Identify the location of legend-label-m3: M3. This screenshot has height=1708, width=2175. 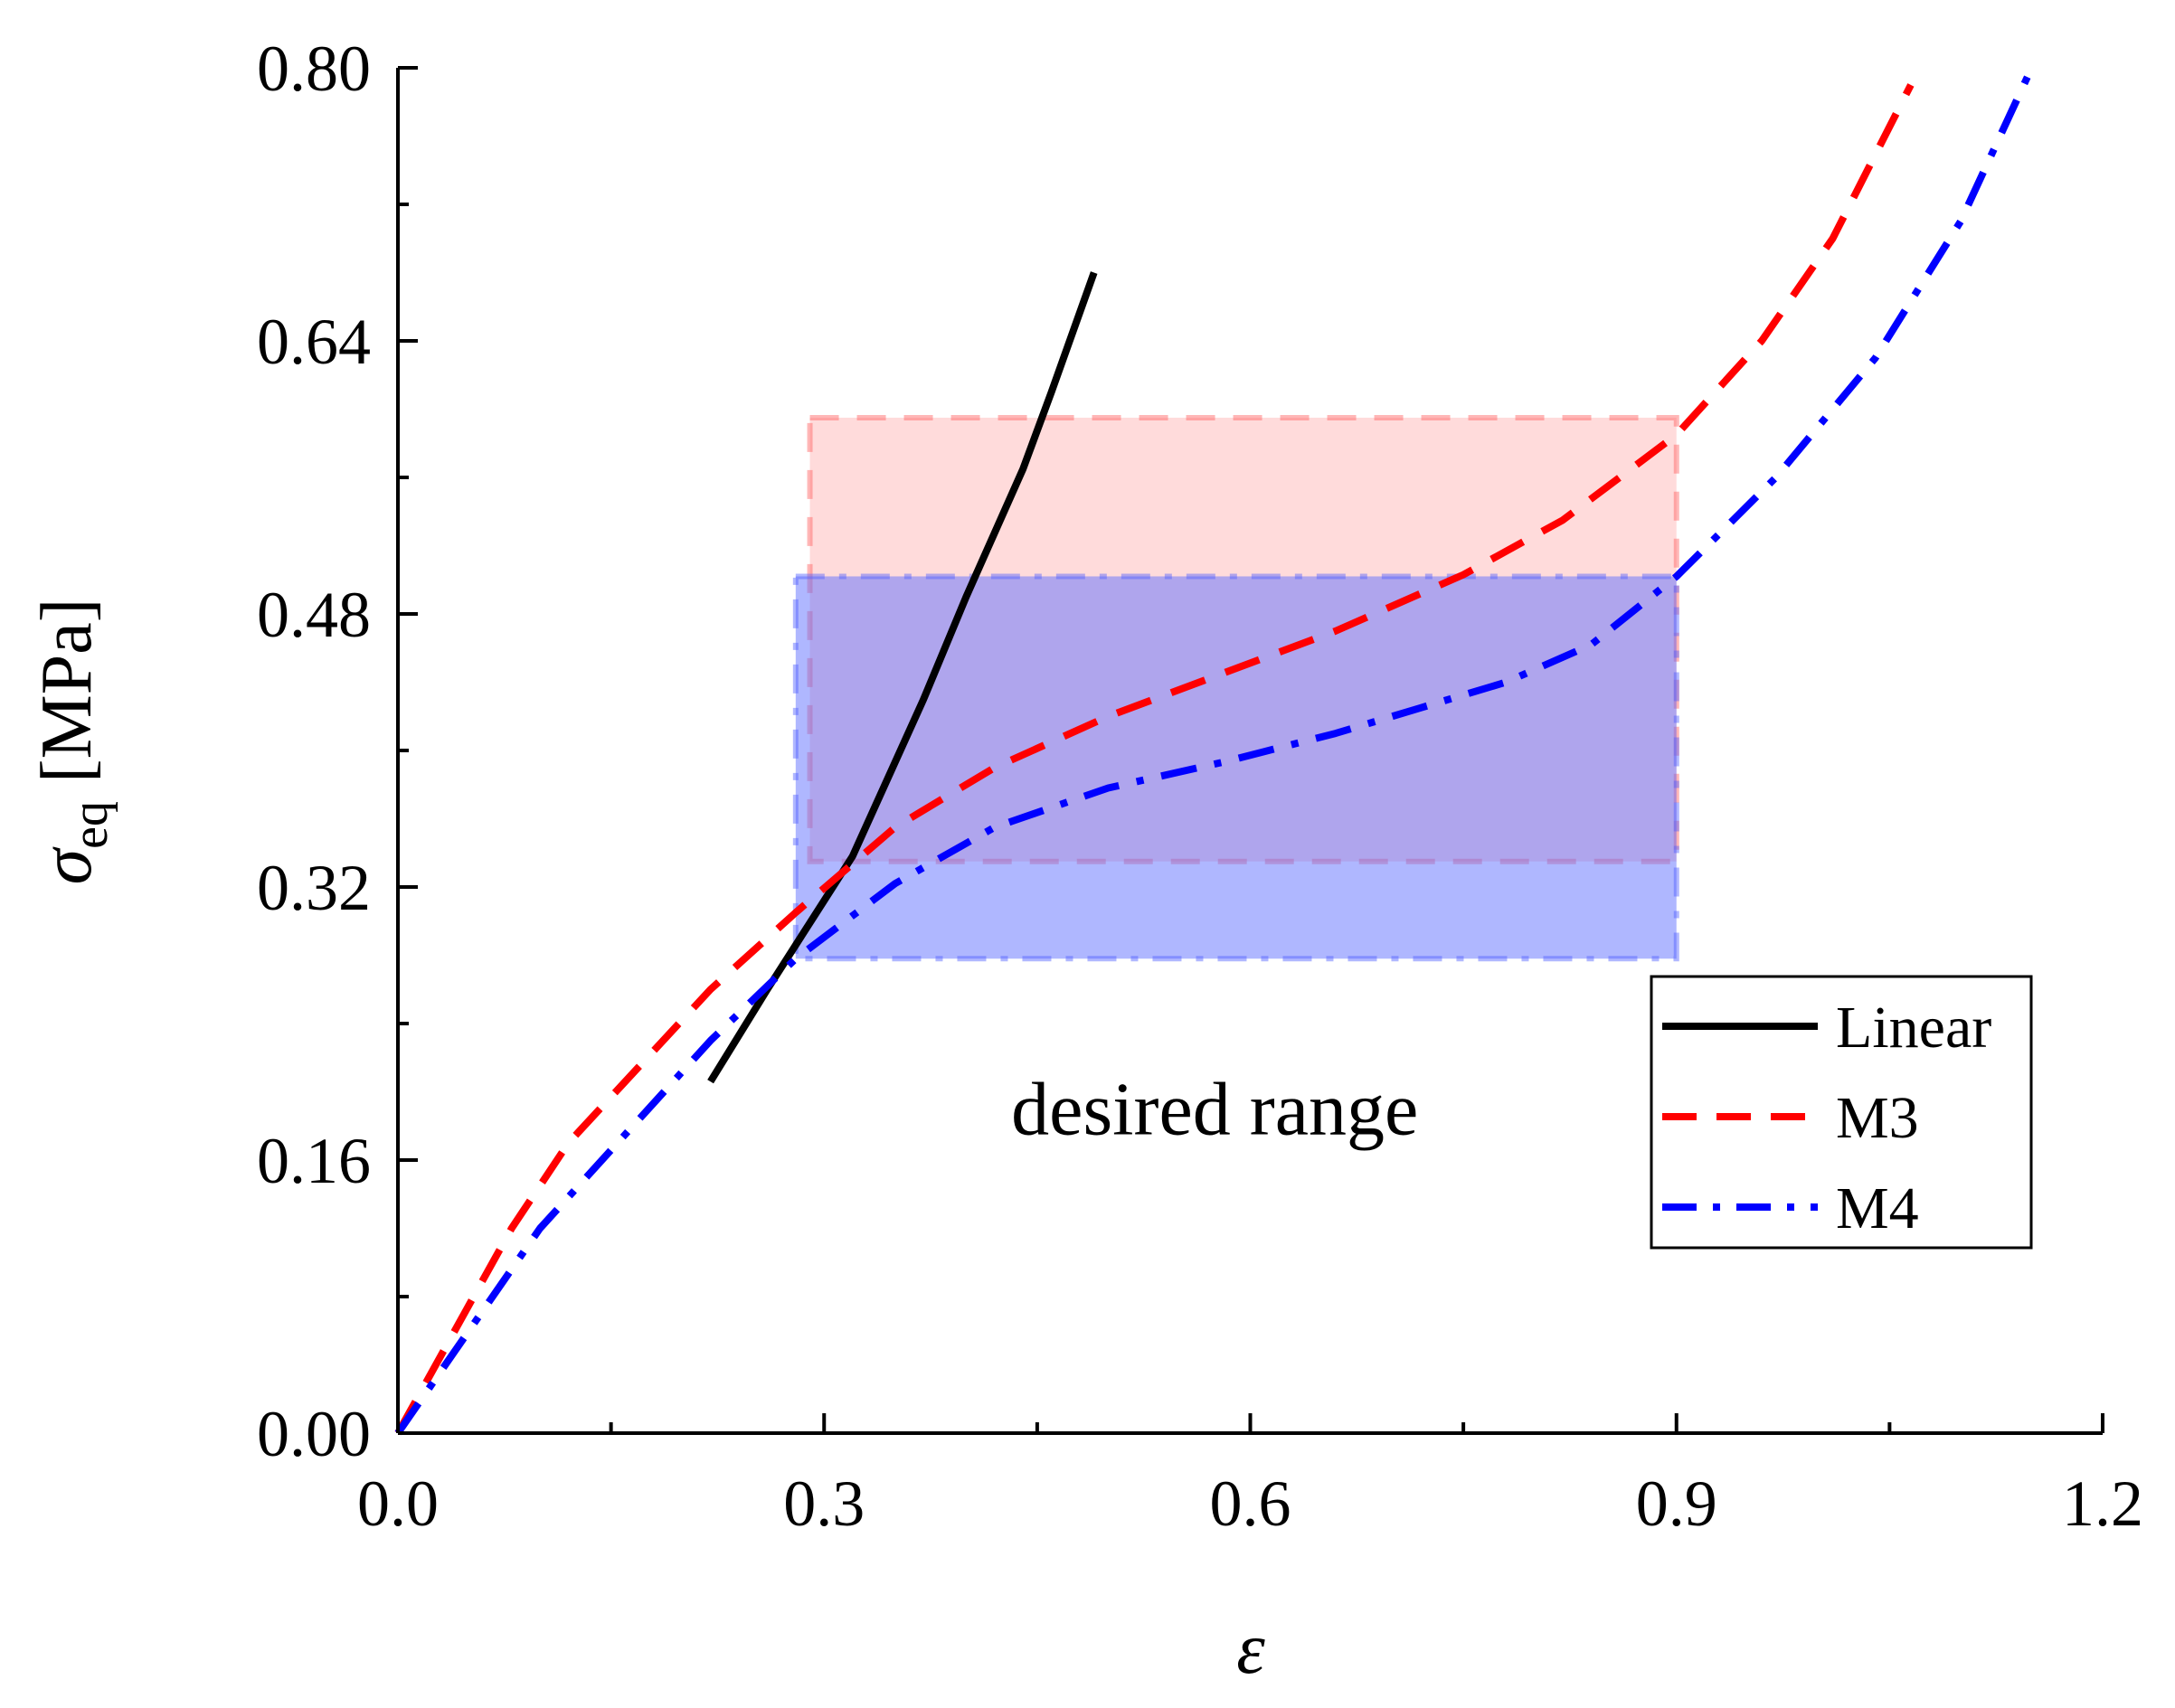
(1877, 1118).